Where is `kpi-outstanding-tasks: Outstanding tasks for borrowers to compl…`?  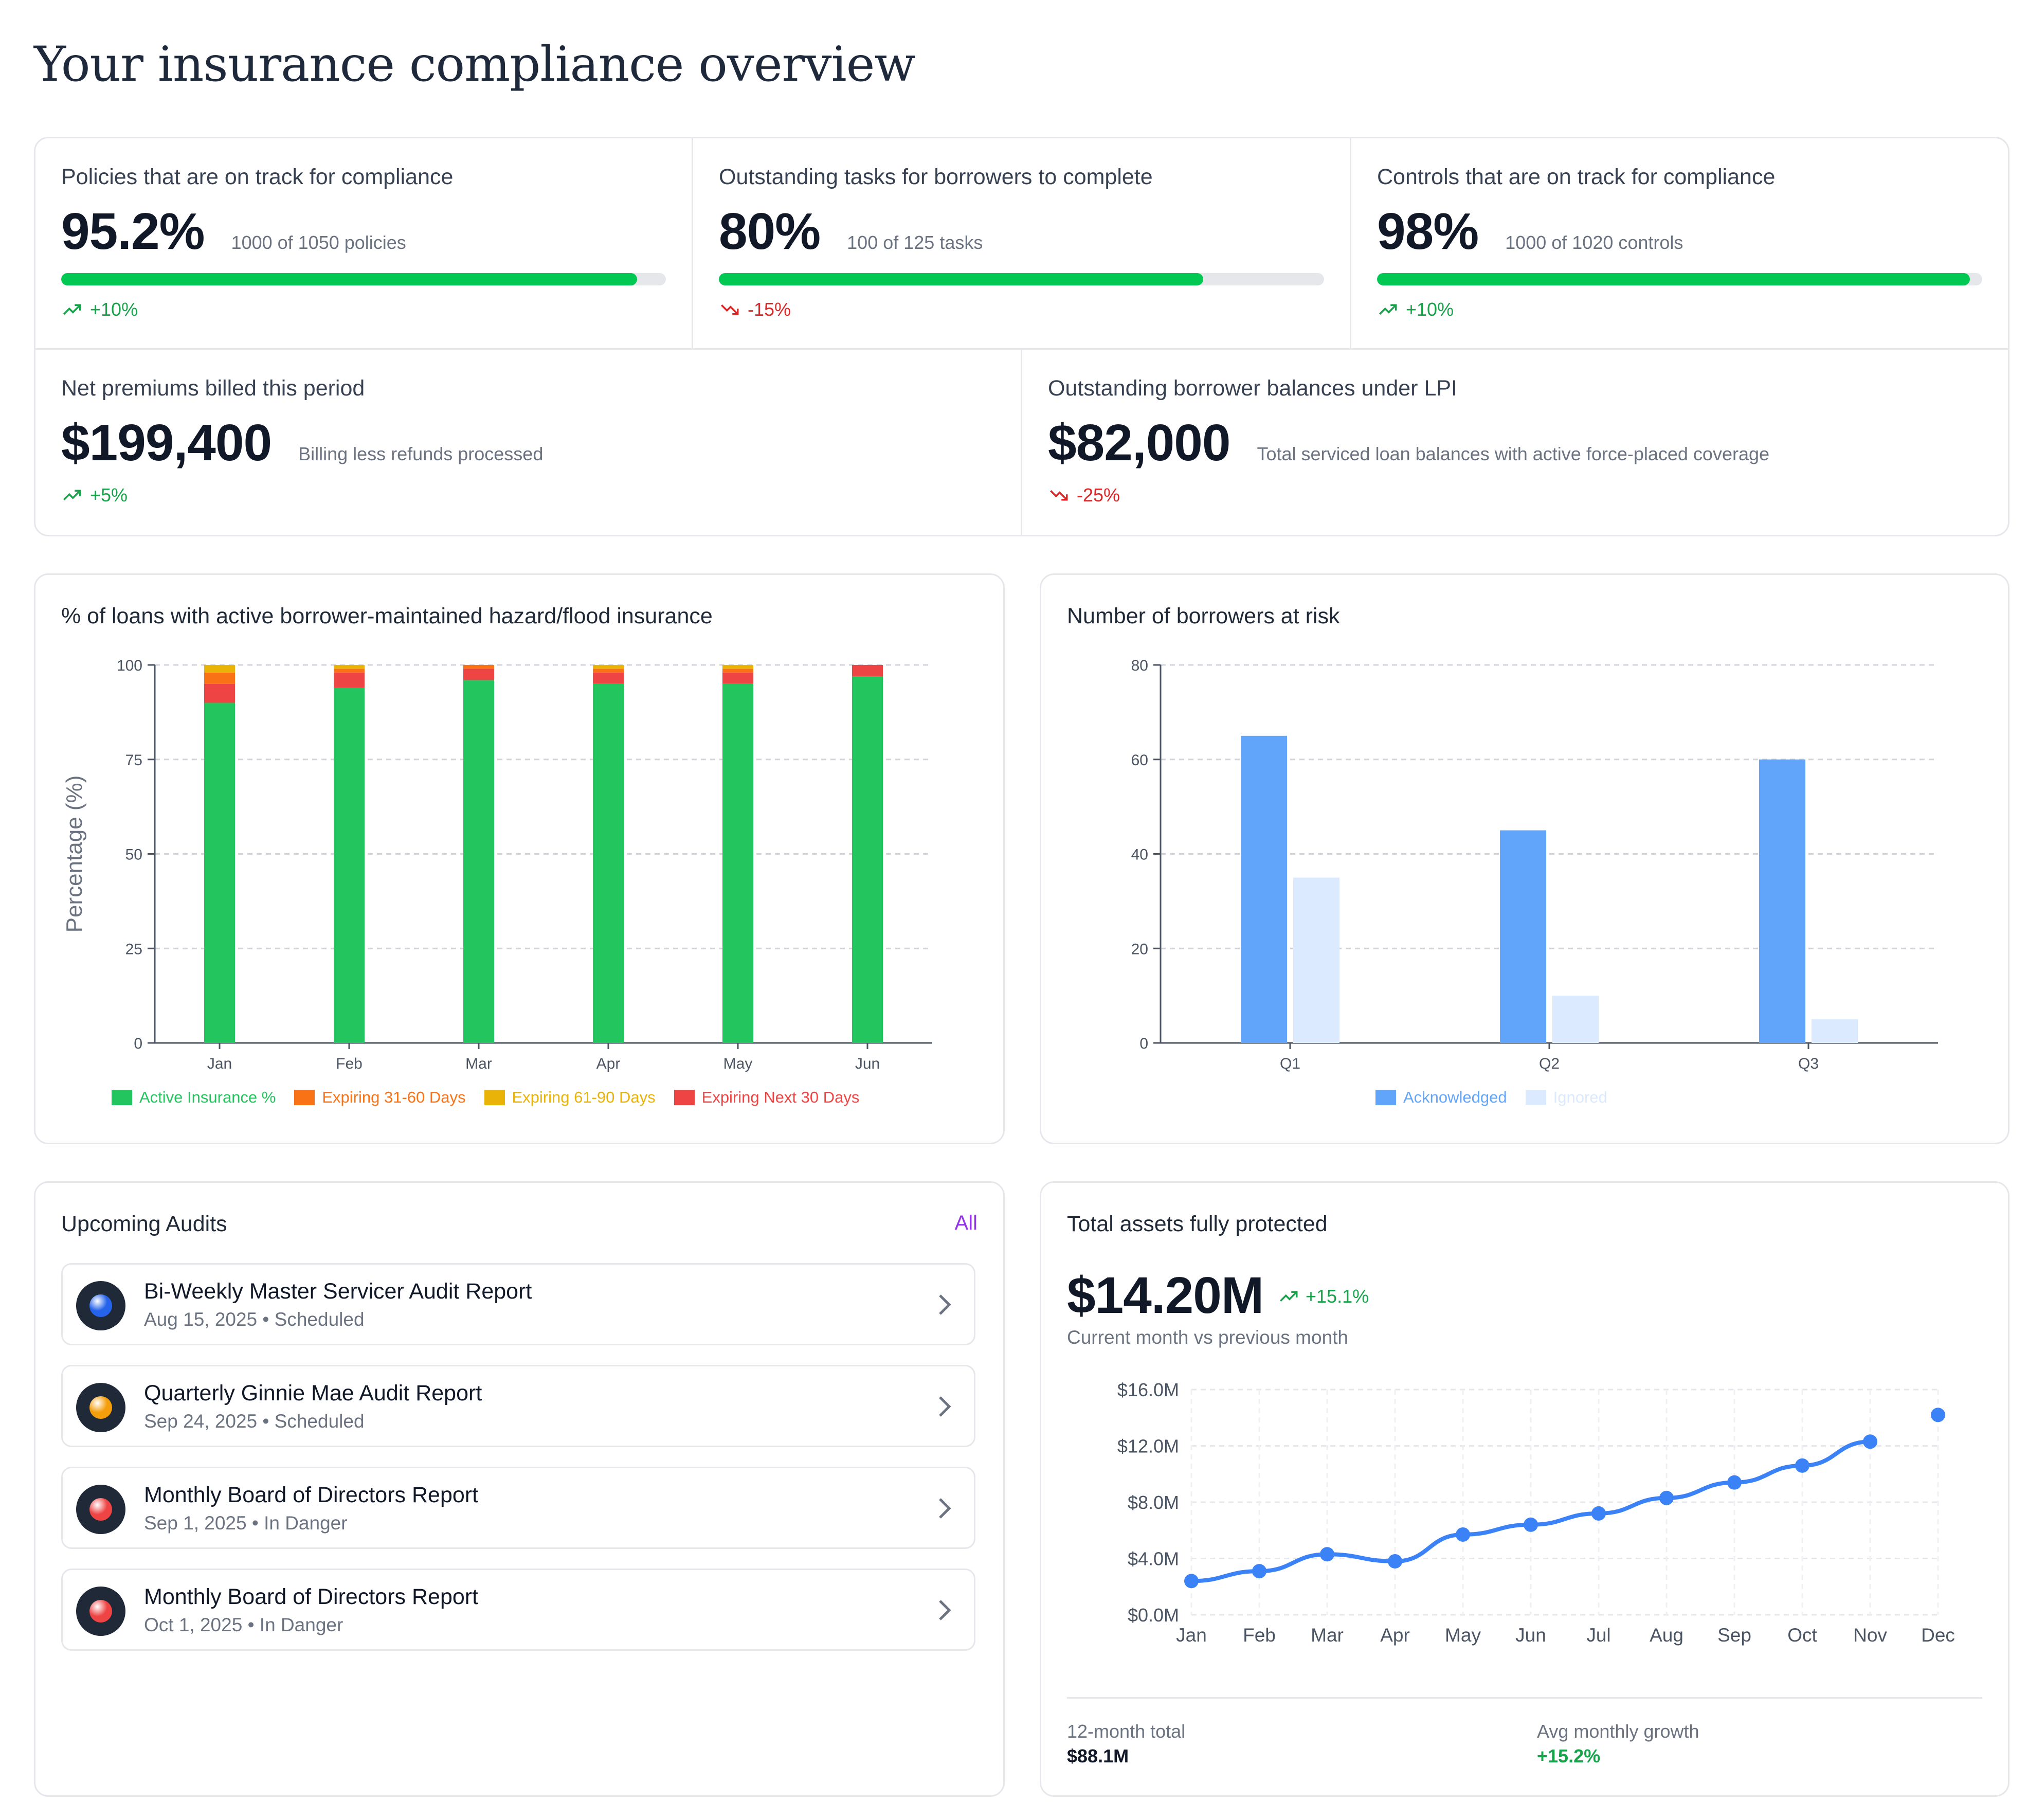
kpi-outstanding-tasks: Outstanding tasks for borrowers to compl… is located at coordinates (1022, 229).